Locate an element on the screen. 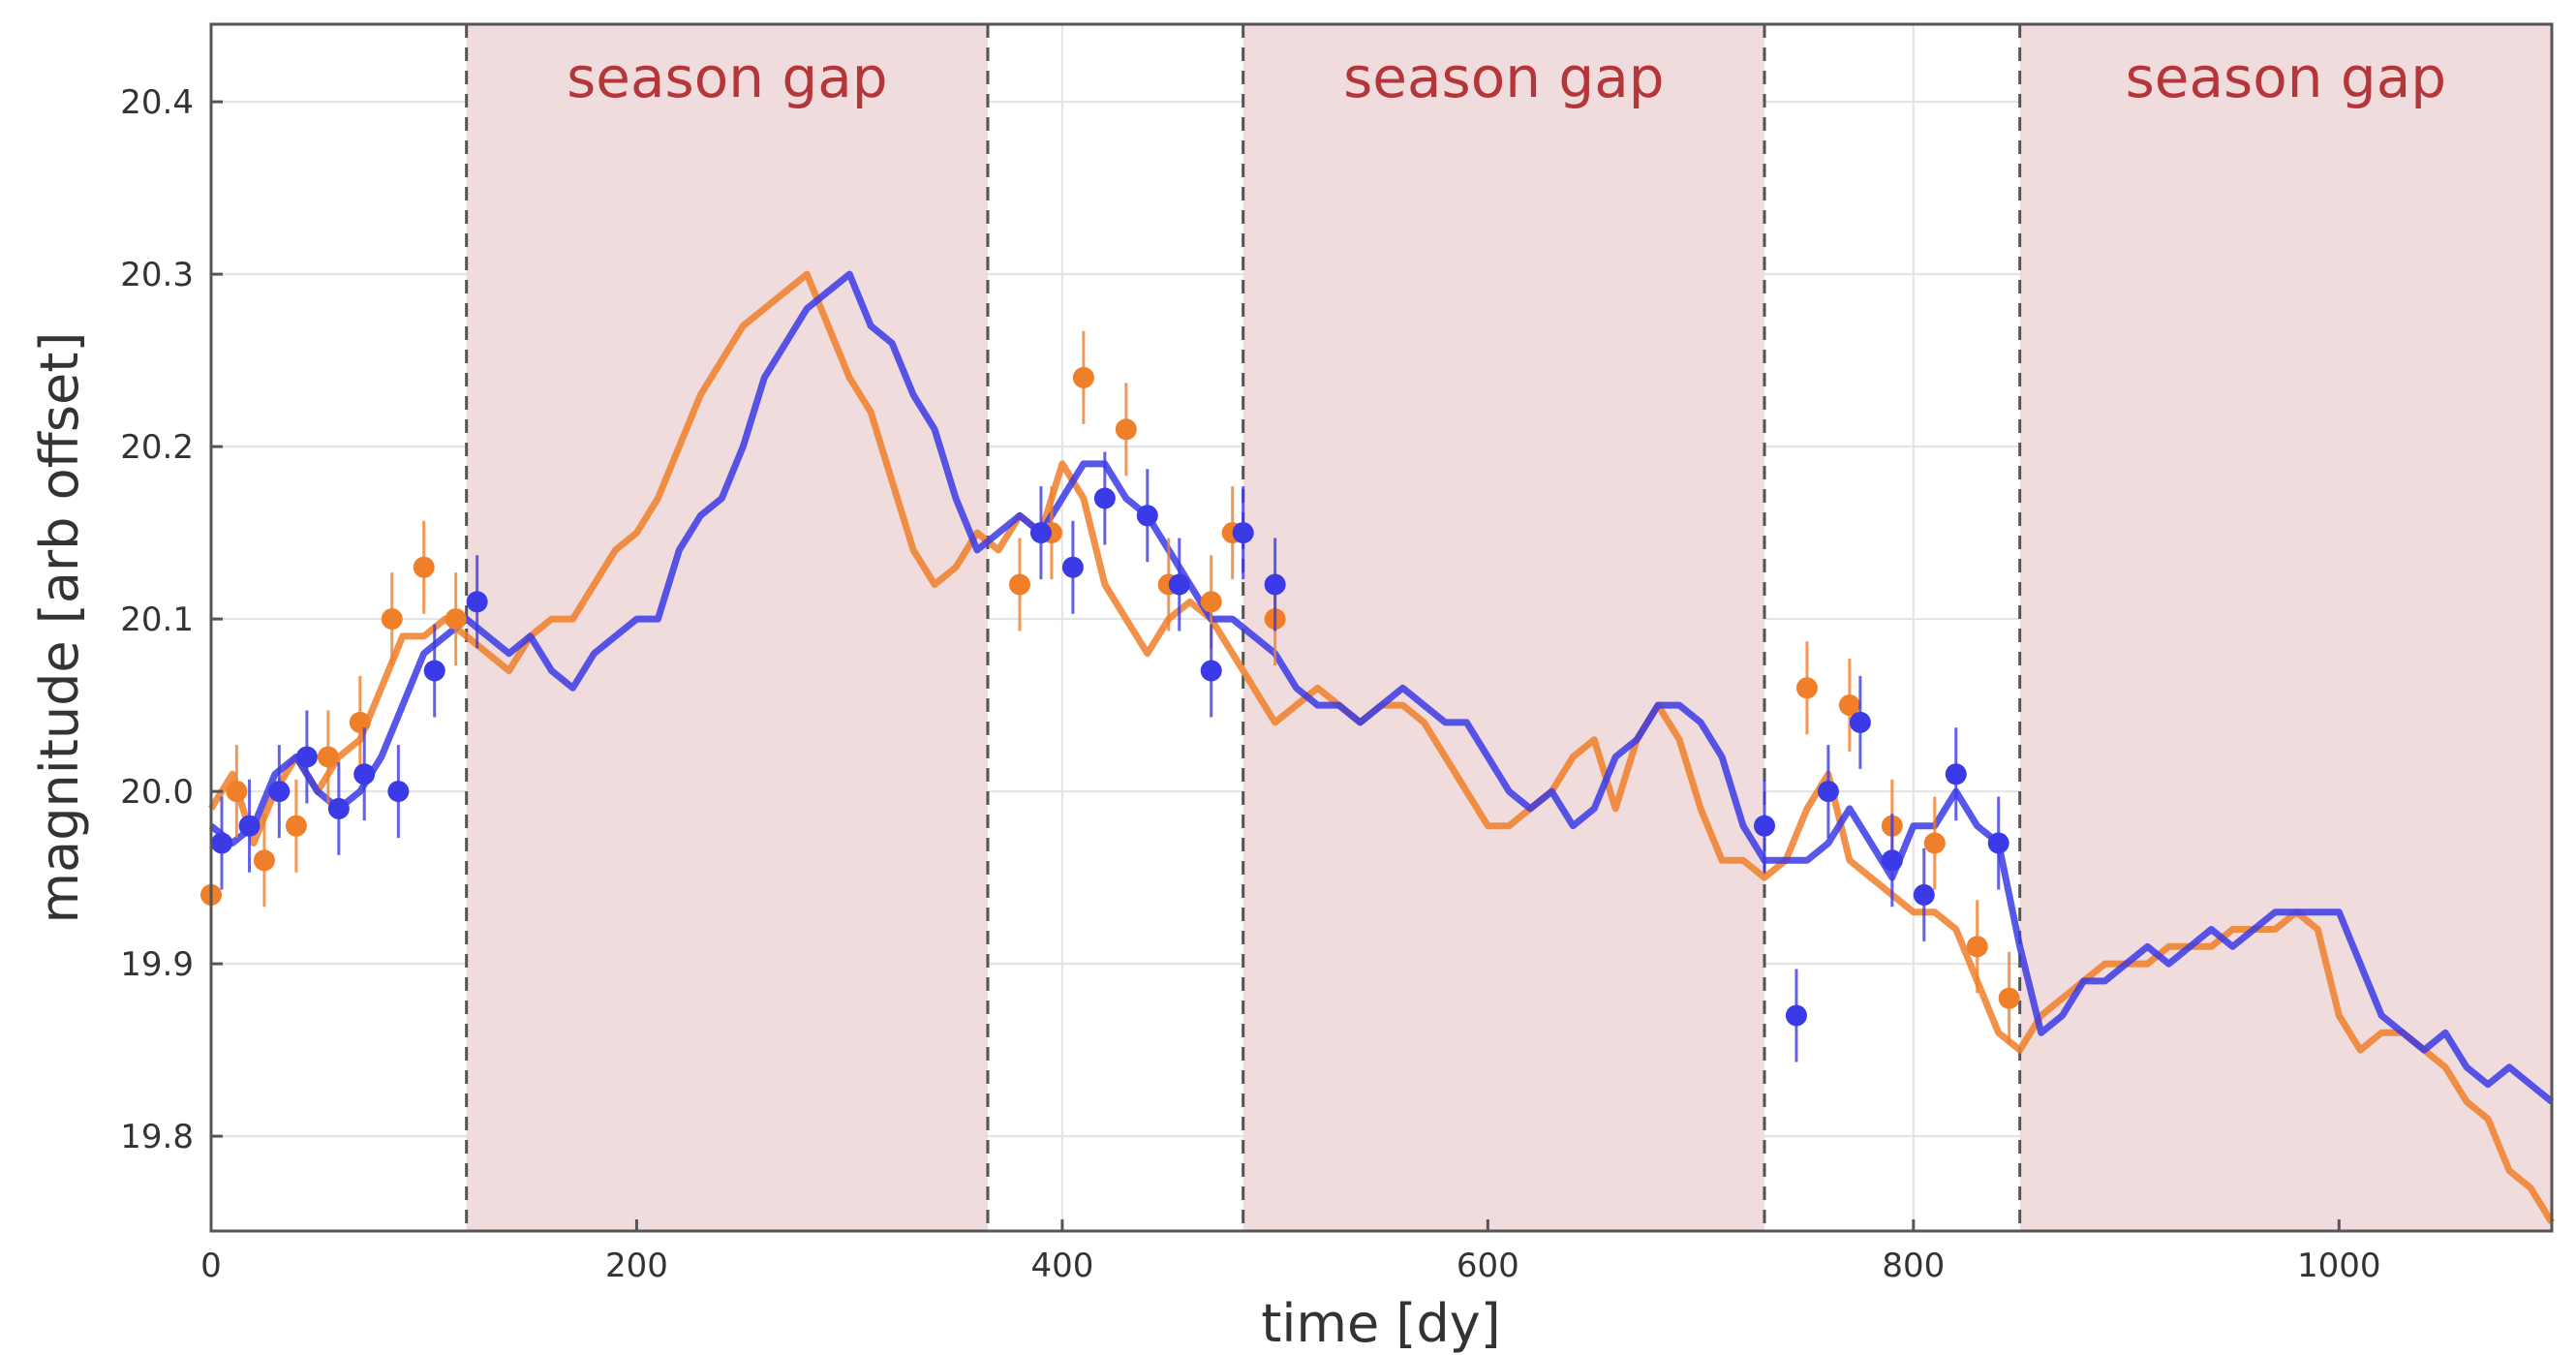 This screenshot has height=1355, width=2576. x-tick-label: 400 is located at coordinates (1061, 1266).